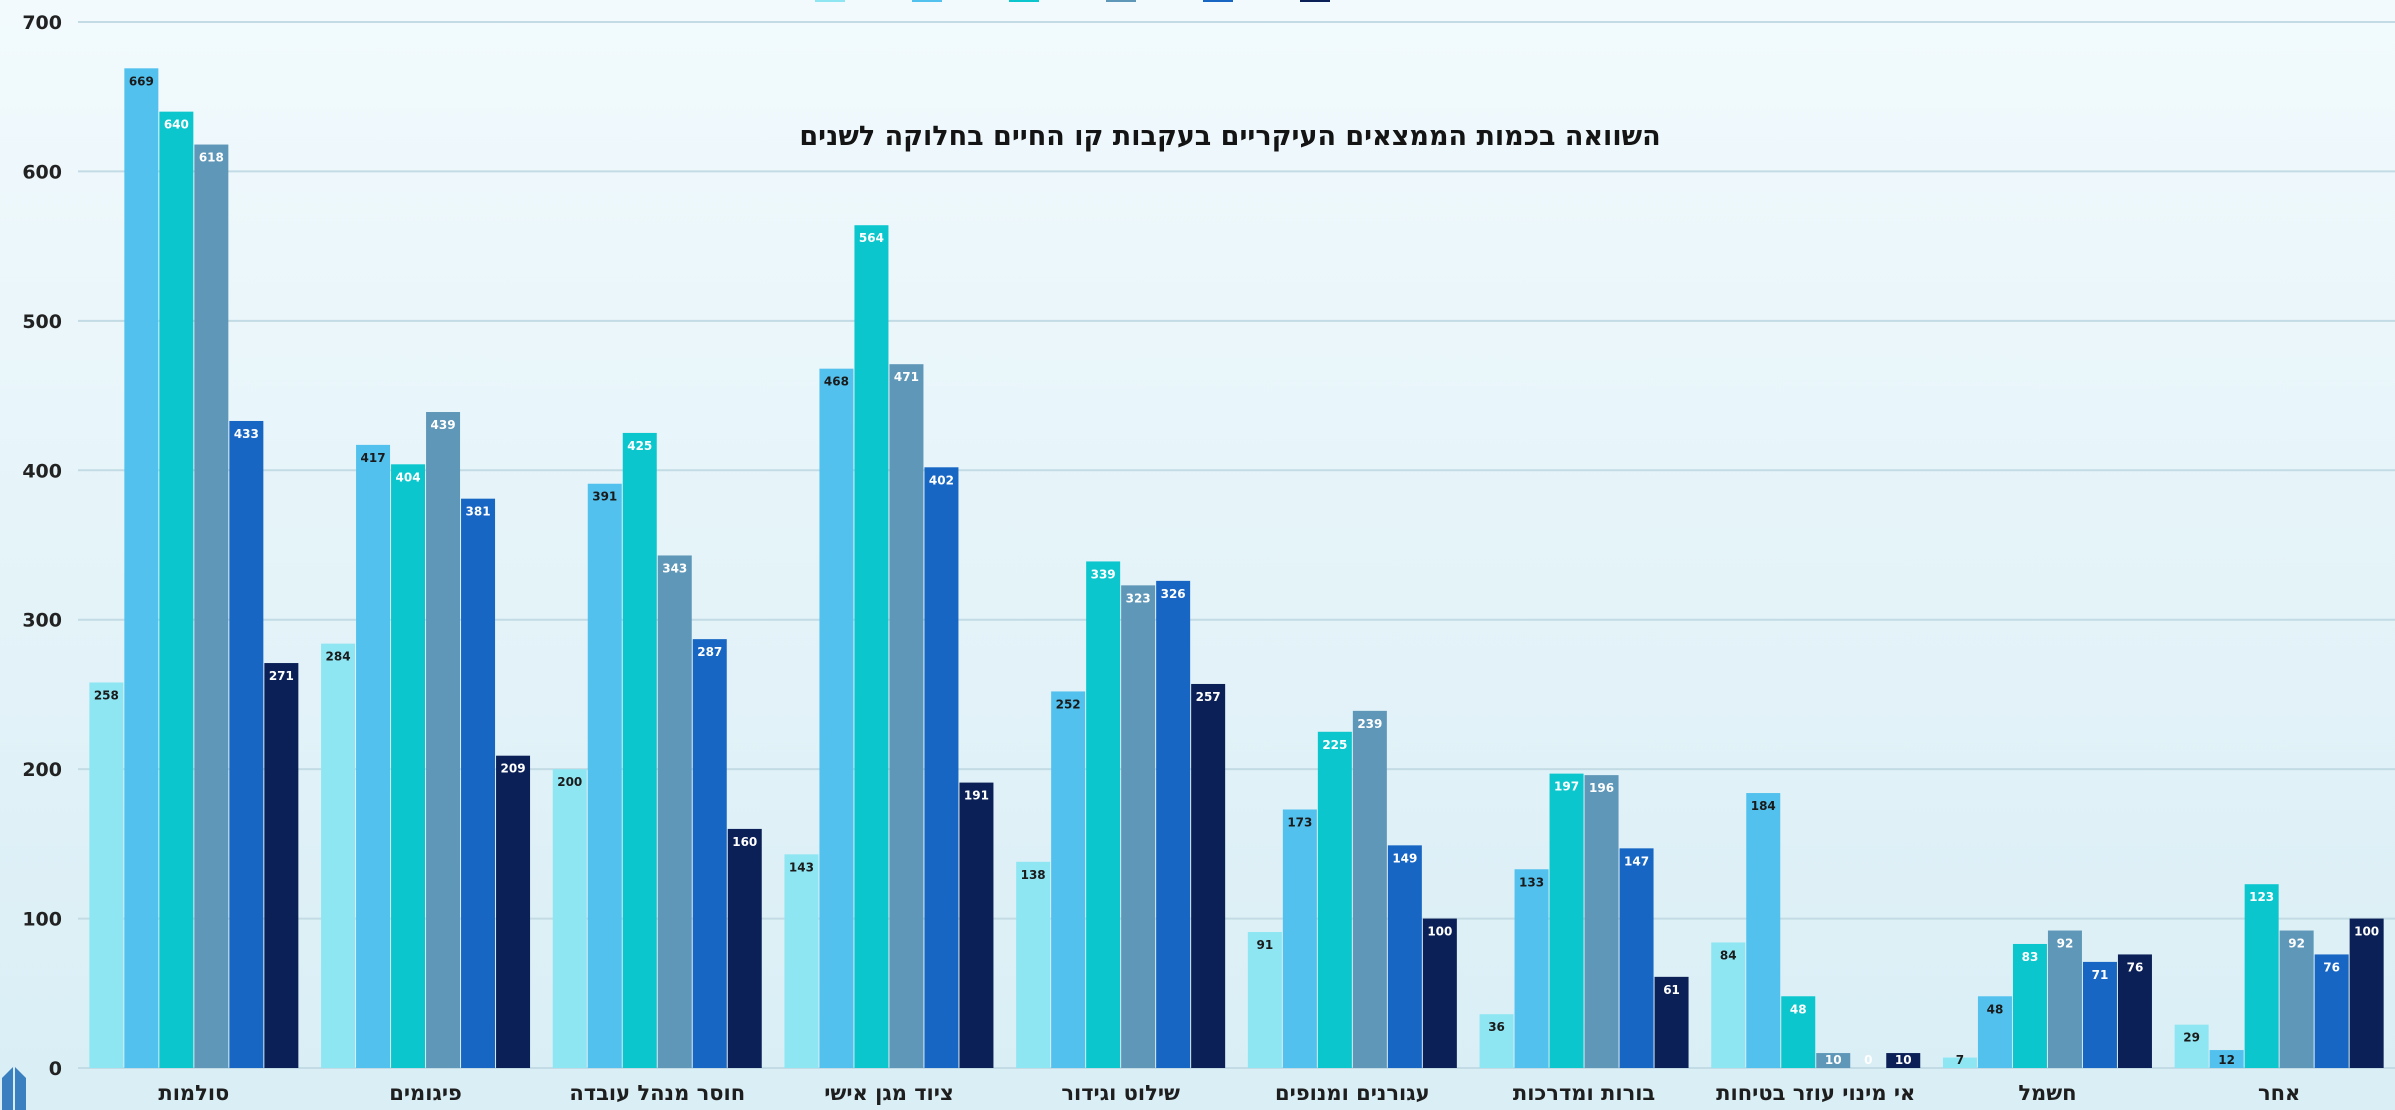 This screenshot has width=2395, height=1110. I want to click on data-label: 381, so click(478, 512).